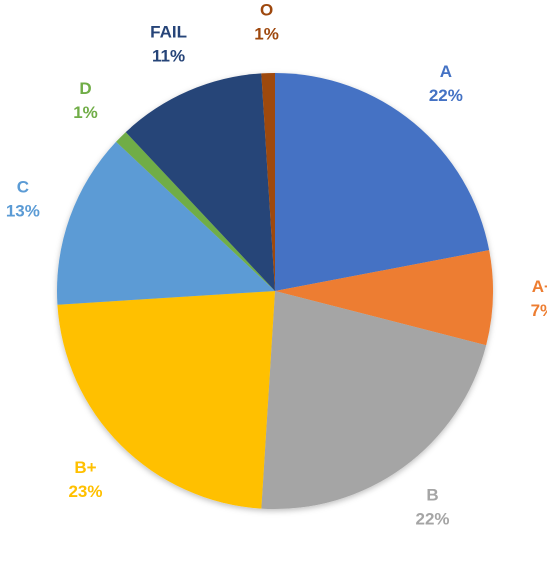 The height and width of the screenshot is (571, 547). What do you see at coordinates (539, 286) in the screenshot?
I see `slice-label: A+` at bounding box center [539, 286].